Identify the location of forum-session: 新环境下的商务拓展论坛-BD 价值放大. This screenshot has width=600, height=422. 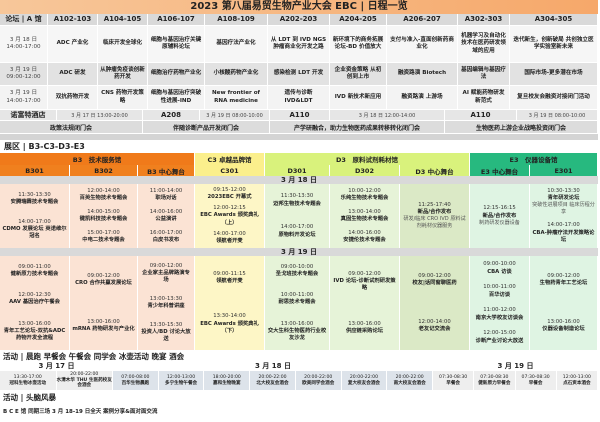
(358, 44).